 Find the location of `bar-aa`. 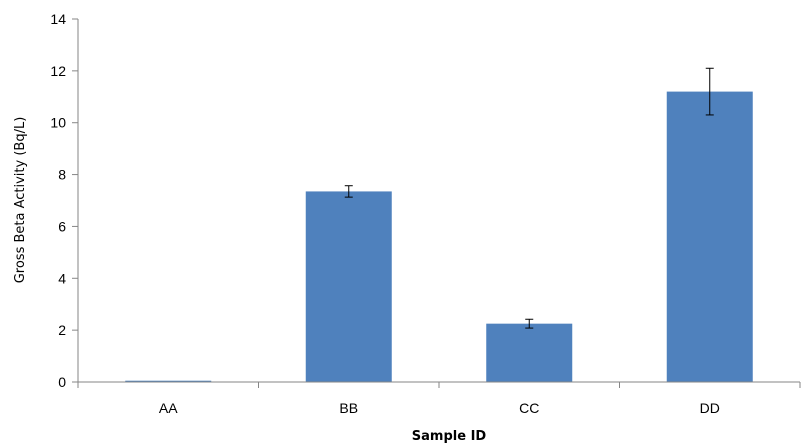

bar-aa is located at coordinates (168, 381).